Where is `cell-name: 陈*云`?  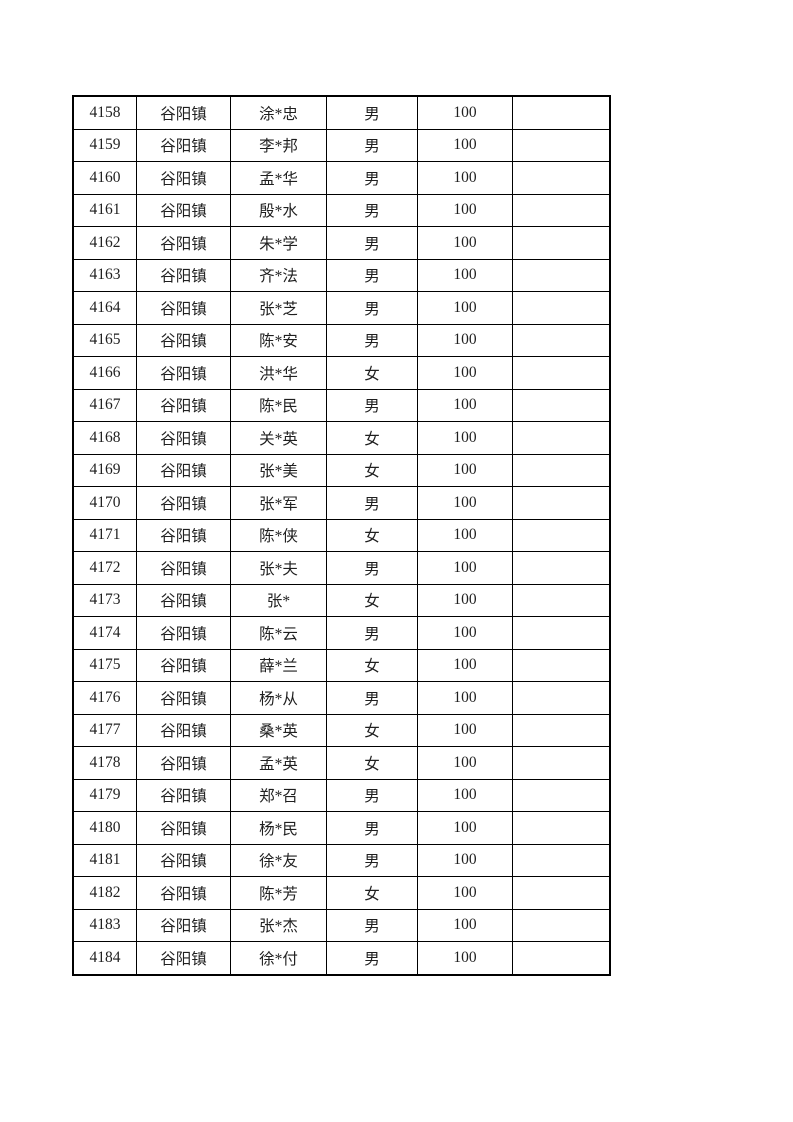
cell-name: 陈*云 is located at coordinates (278, 633).